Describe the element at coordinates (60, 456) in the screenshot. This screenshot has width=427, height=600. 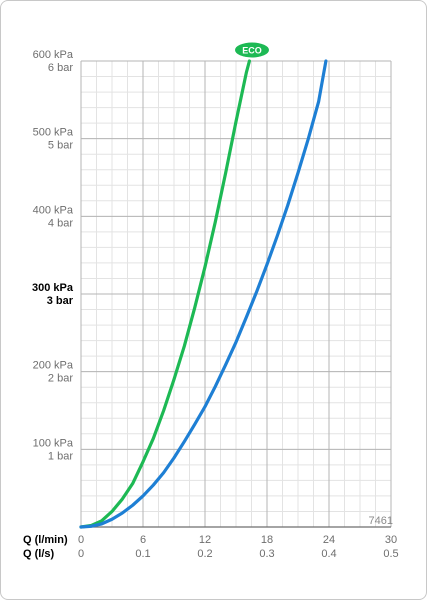
I see `y-tick-label-bar: 1 bar` at that location.